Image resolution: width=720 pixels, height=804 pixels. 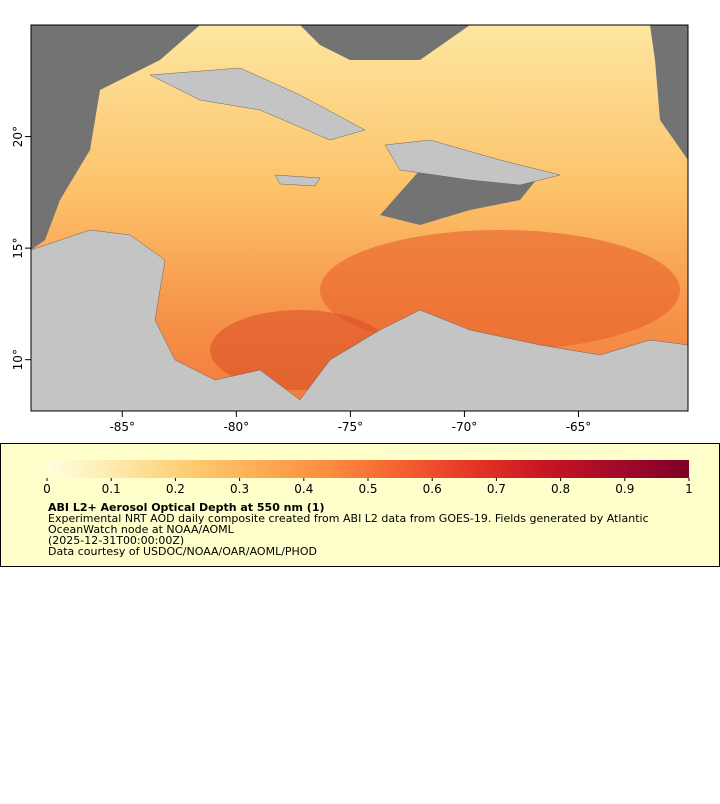 I want to click on legend-line: OceanWatch node at NOAA/AOML, so click(x=141, y=529).